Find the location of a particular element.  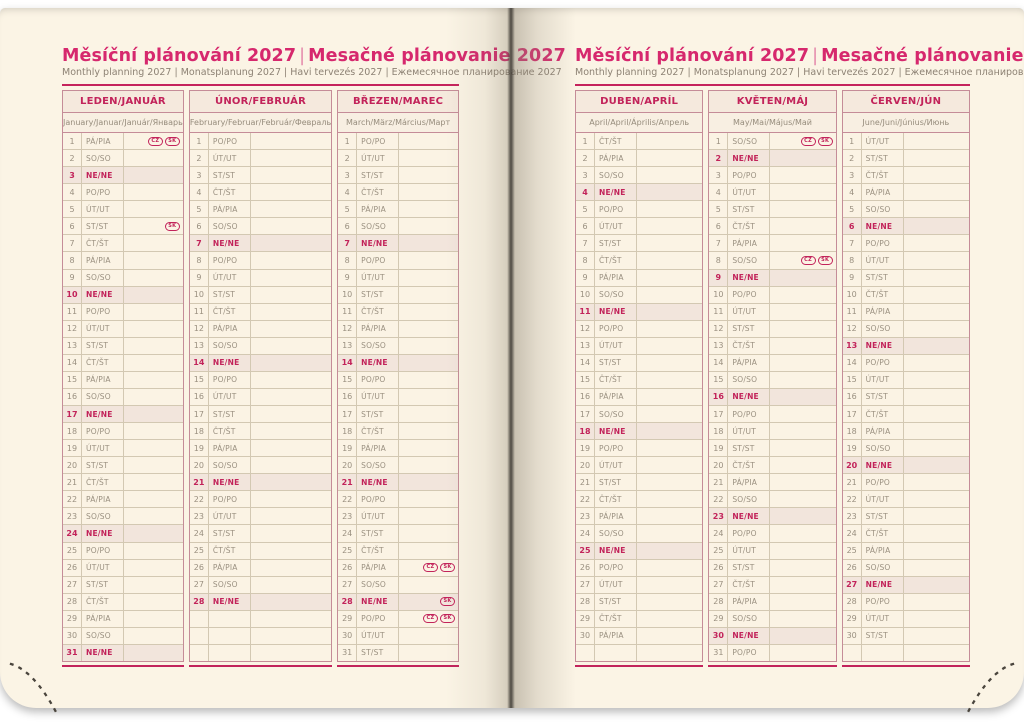

day-row: 9 ÚT/UT is located at coordinates (398, 278).